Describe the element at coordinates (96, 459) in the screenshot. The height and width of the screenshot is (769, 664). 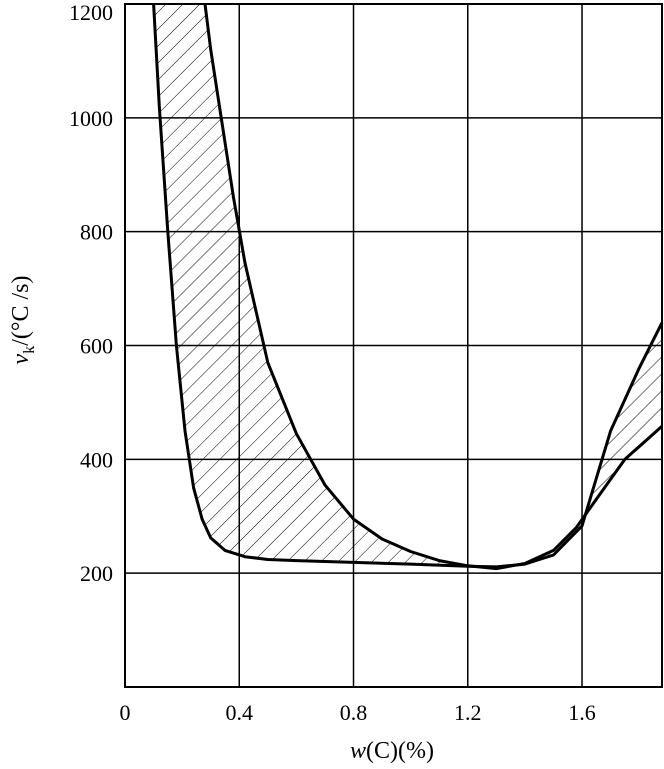
I see `y-tick-label: 400` at that location.